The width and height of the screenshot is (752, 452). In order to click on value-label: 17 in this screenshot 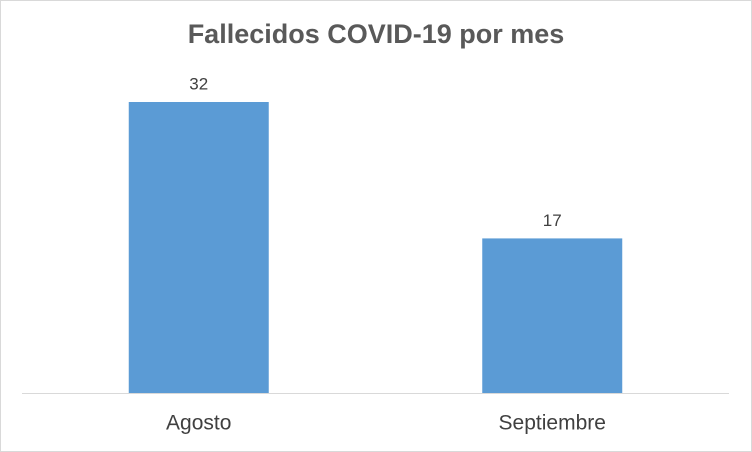, I will do `click(552, 220)`.